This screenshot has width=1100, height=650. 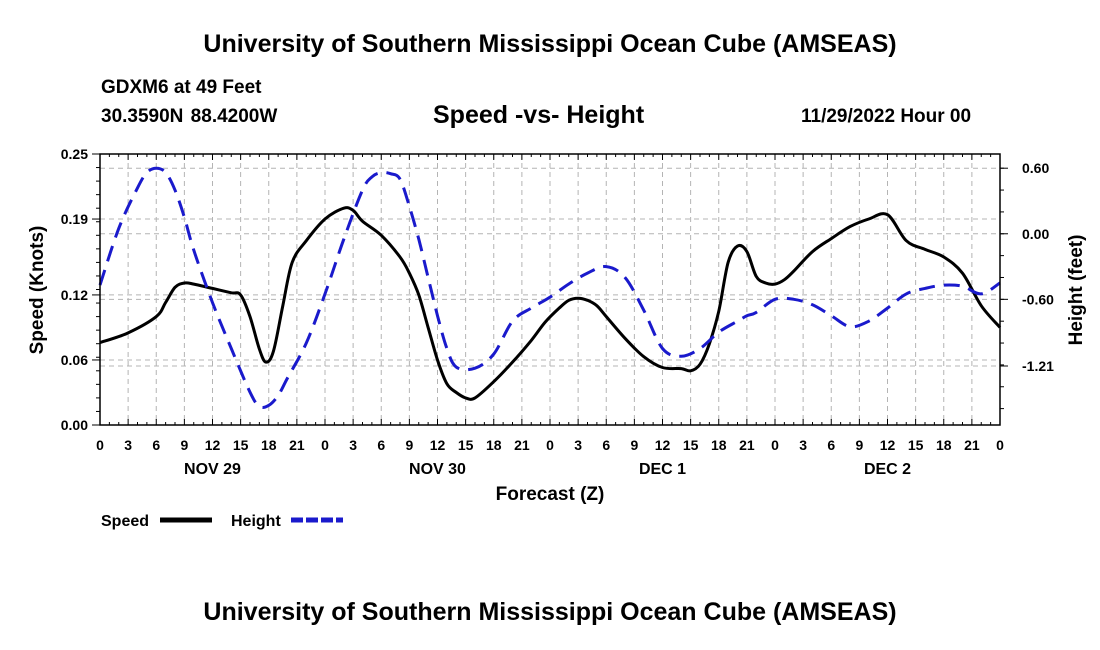 What do you see at coordinates (1076, 290) in the screenshot?
I see `y2-axis-title: Height (feet)` at bounding box center [1076, 290].